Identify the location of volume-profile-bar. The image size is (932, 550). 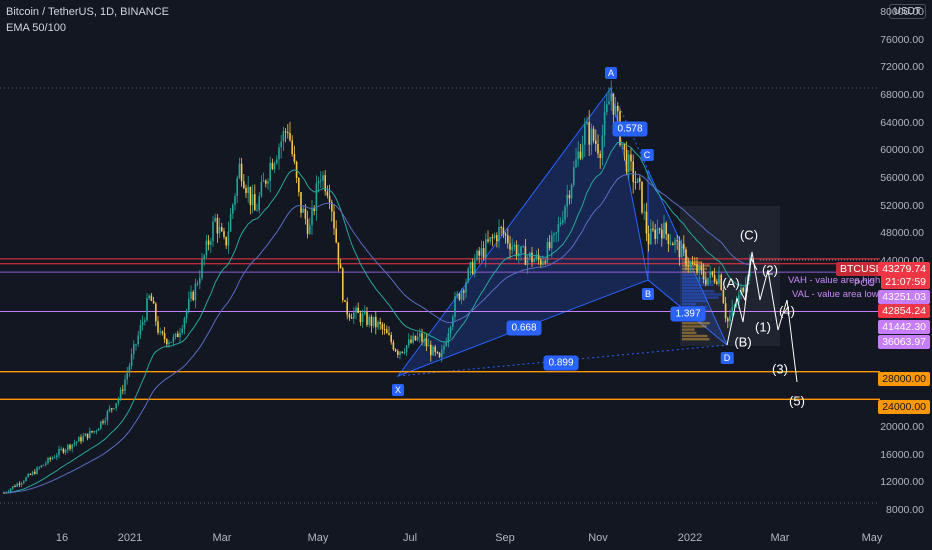
(691, 288).